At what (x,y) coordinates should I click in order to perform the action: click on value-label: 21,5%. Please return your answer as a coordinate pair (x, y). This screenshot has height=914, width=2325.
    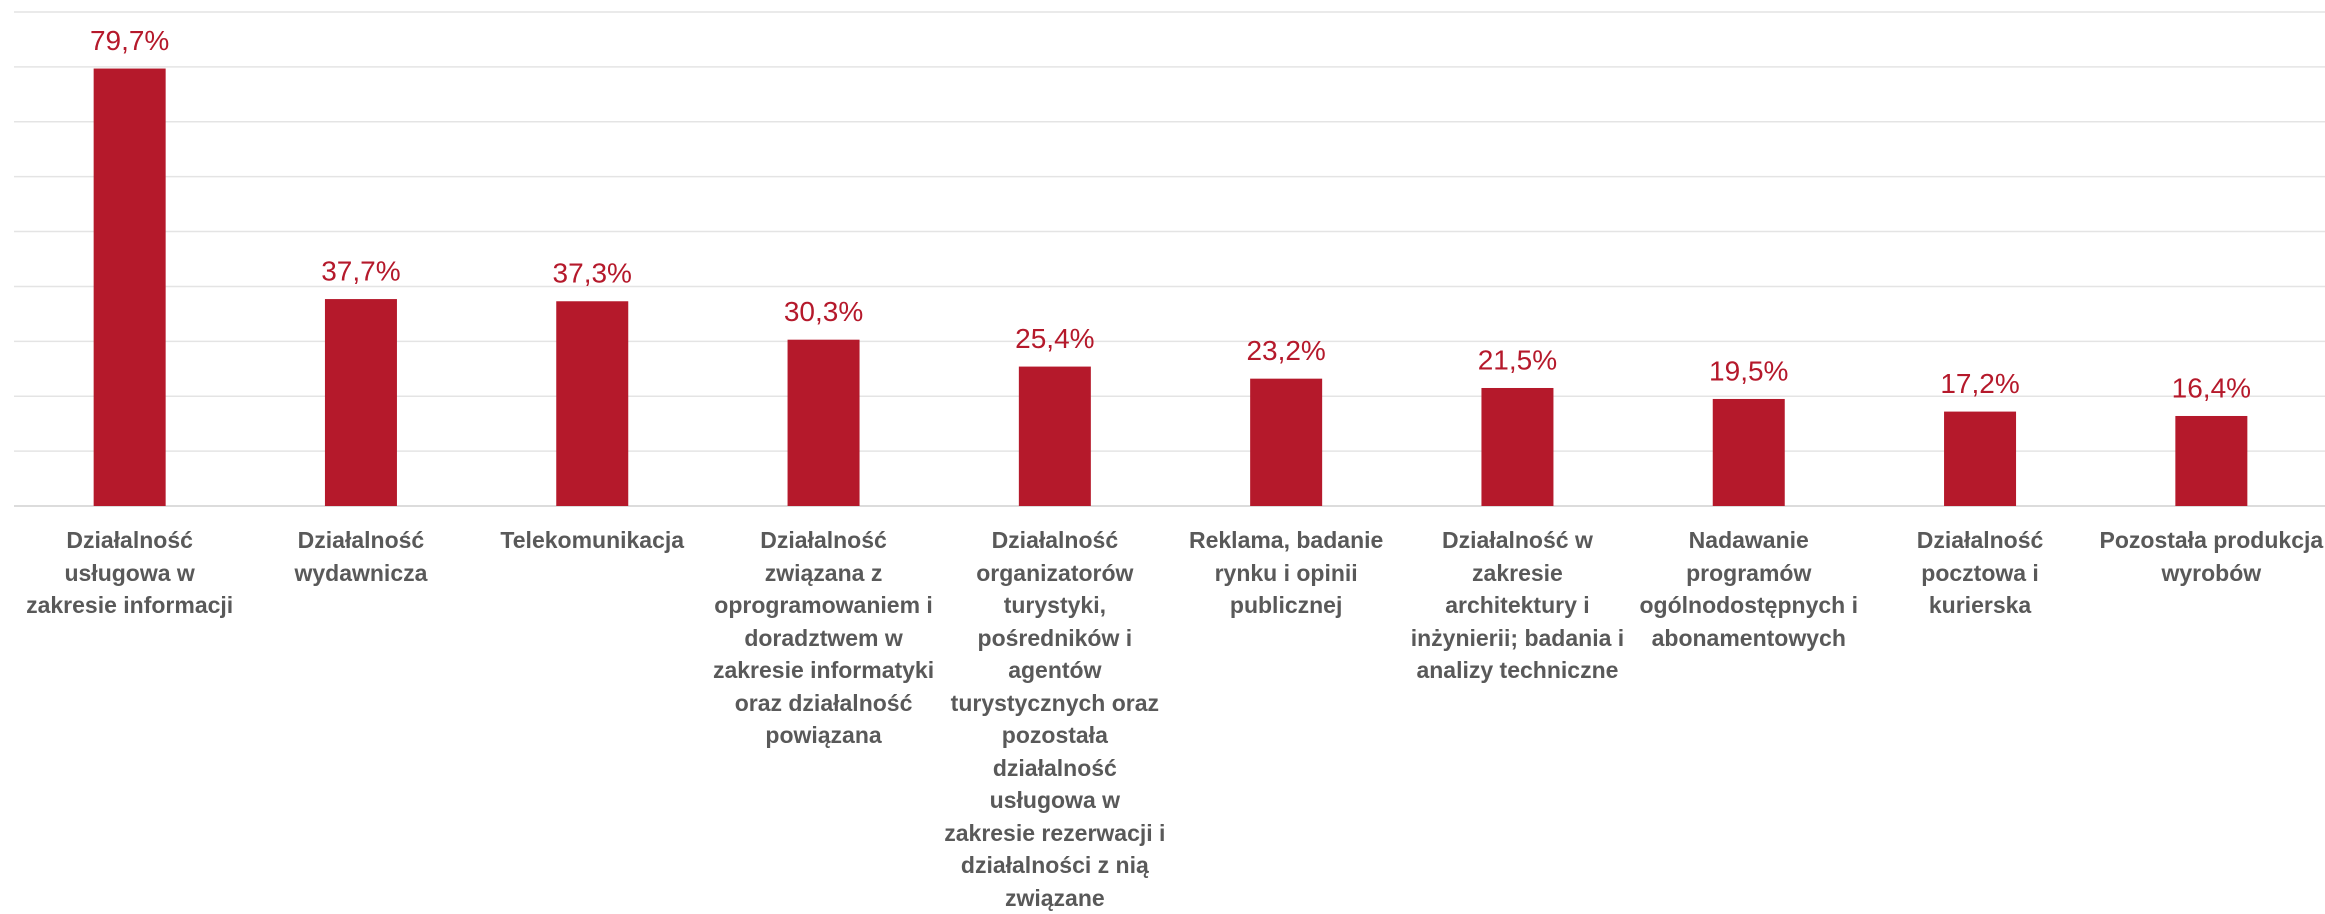
    Looking at the image, I should click on (1517, 359).